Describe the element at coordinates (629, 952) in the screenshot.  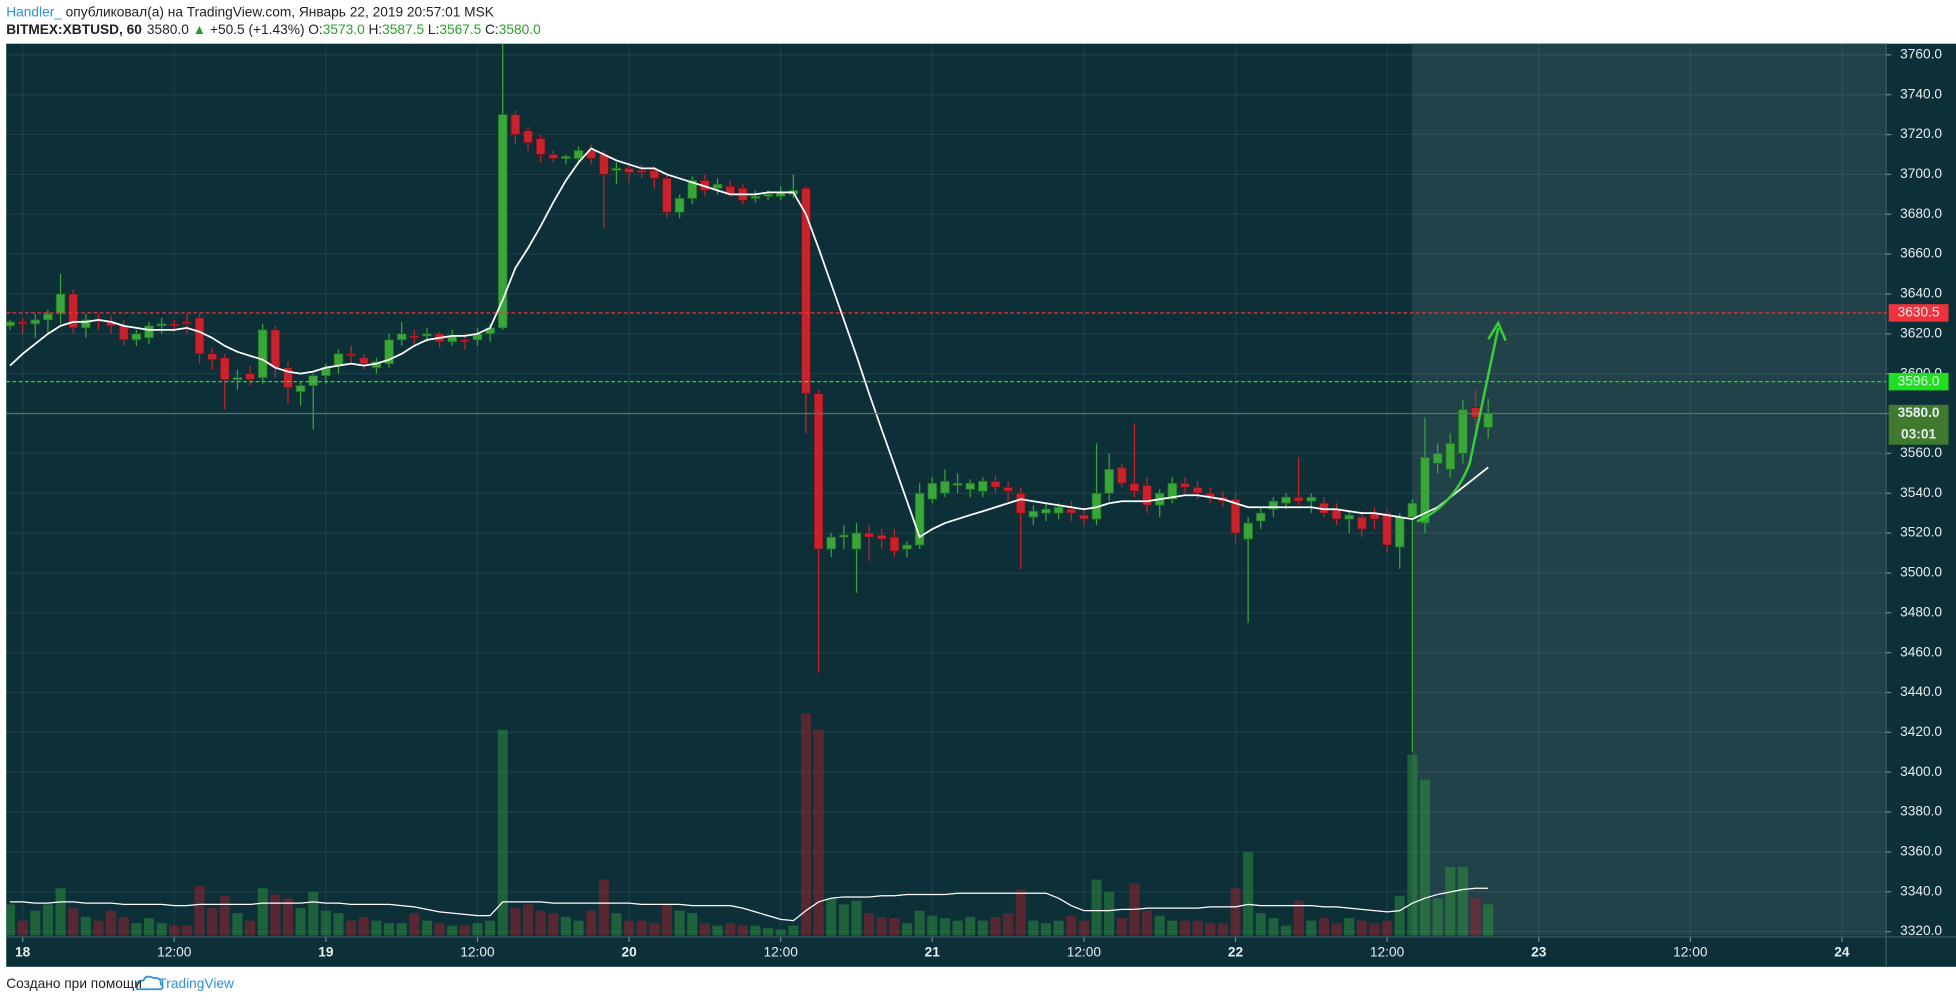
I see `x-tick-label: 20` at that location.